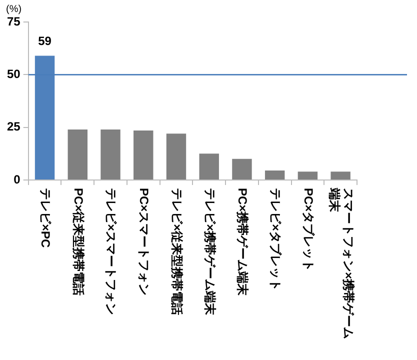  I want to click on x-tick-label: PC×タブレット, so click(308, 230).